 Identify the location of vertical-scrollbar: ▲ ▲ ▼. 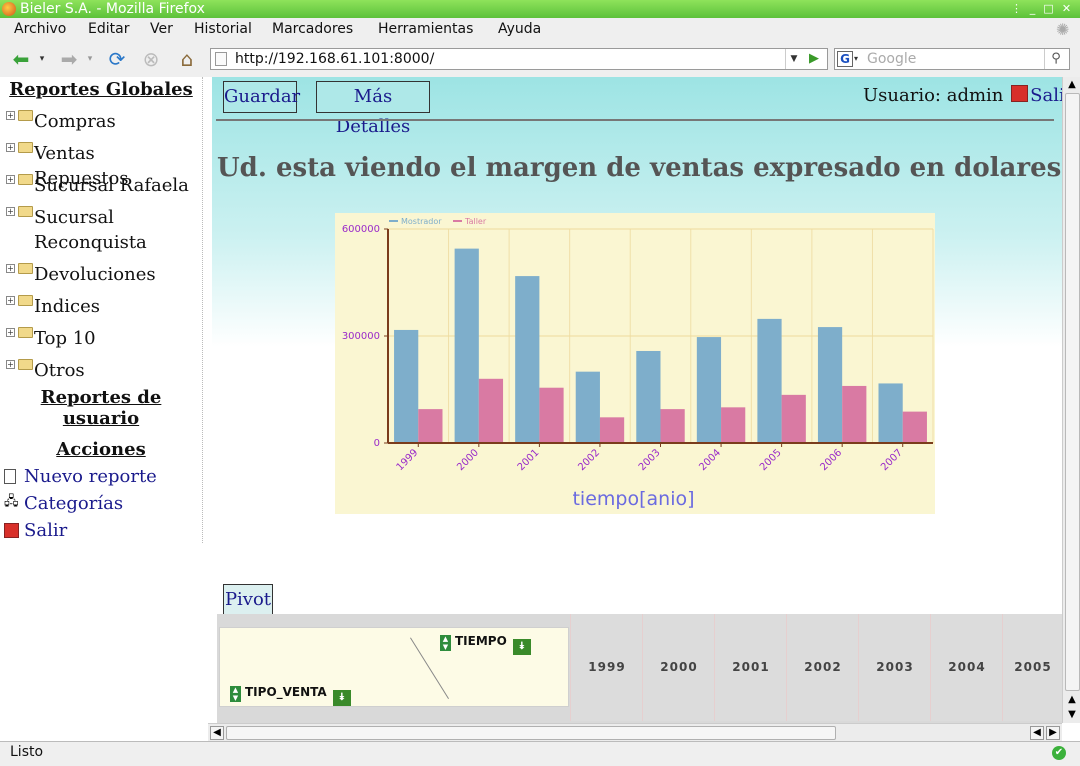
(1071, 400).